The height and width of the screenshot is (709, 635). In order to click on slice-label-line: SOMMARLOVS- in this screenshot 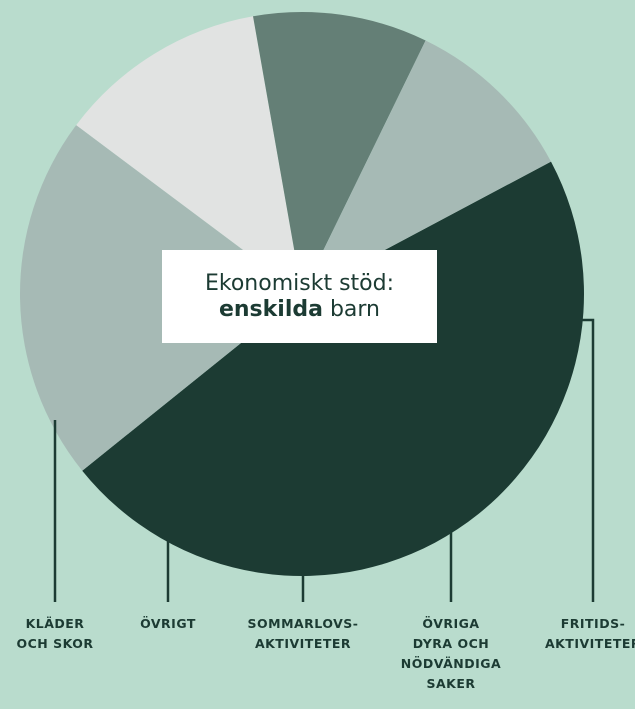, I will do `click(303, 623)`.